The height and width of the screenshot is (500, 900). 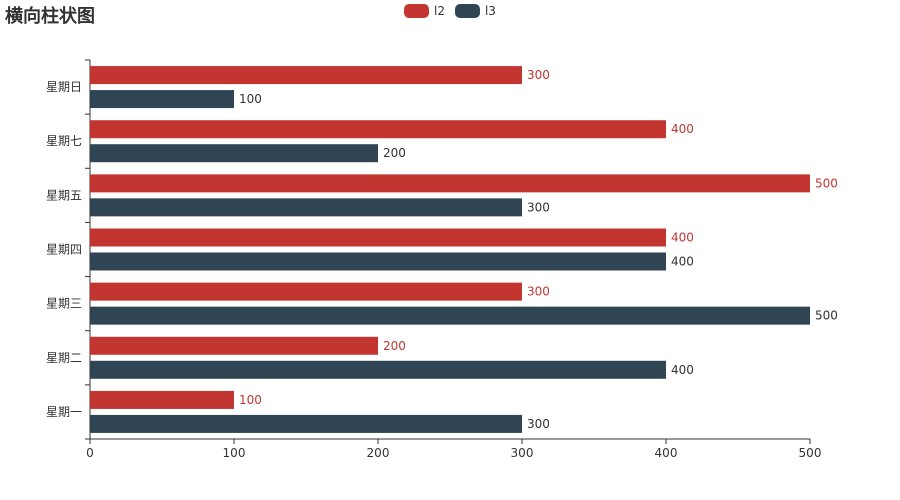 What do you see at coordinates (810, 453) in the screenshot?
I see `x-tick-label: 500` at bounding box center [810, 453].